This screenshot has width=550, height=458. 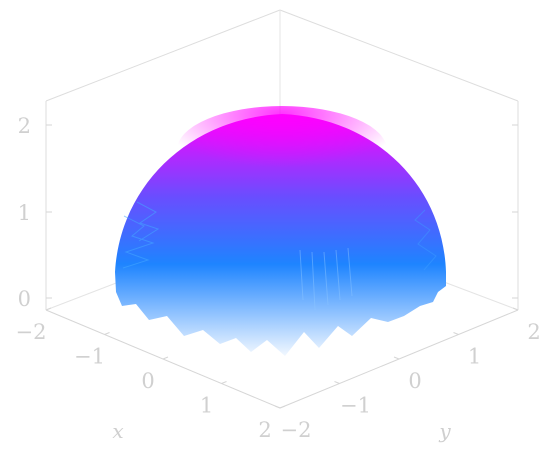 What do you see at coordinates (326, 279) in the screenshot?
I see `surface-streaks` at bounding box center [326, 279].